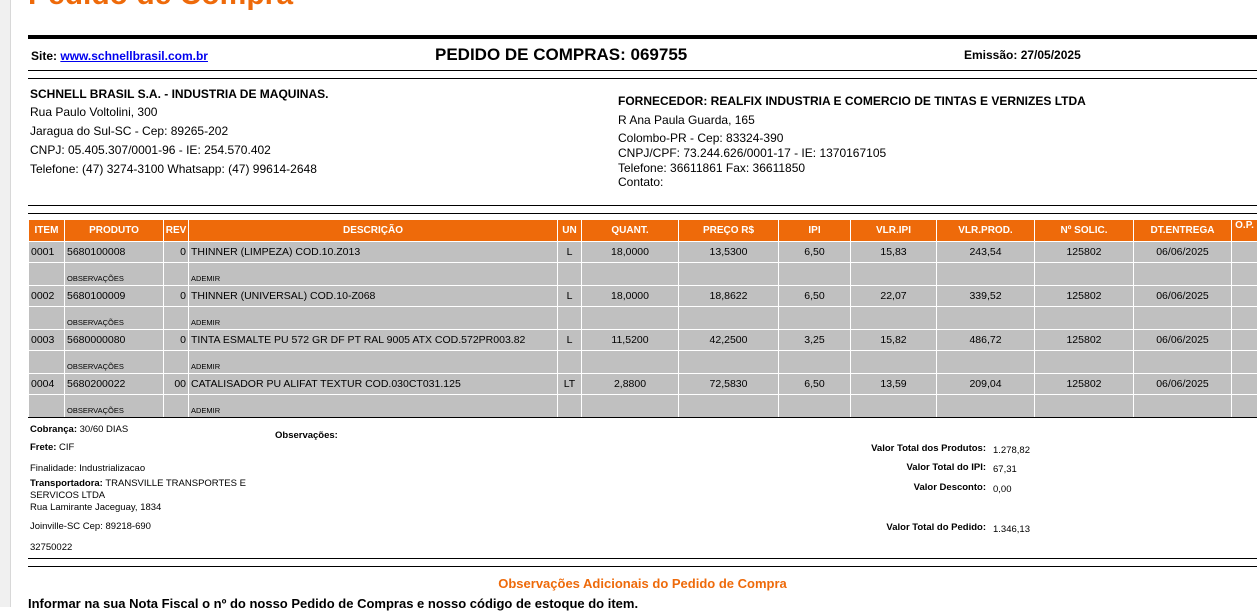 This screenshot has height=611, width=1260. I want to click on cell-preco: 13,5300, so click(728, 252).